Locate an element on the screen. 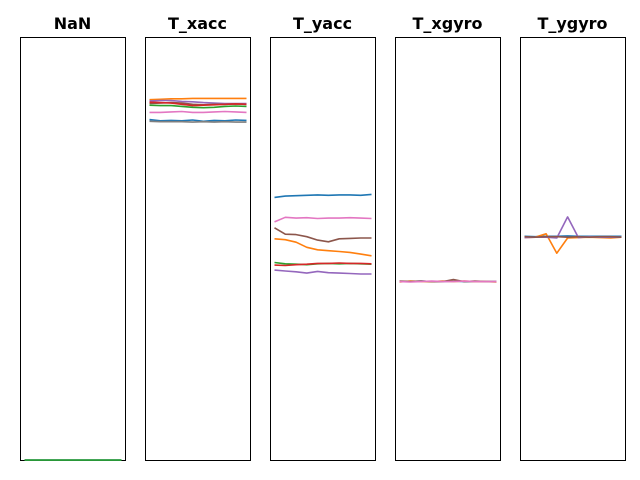 The width and height of the screenshot is (640, 480). subplot-title-t-xacc: T_xacc is located at coordinates (197, 23).